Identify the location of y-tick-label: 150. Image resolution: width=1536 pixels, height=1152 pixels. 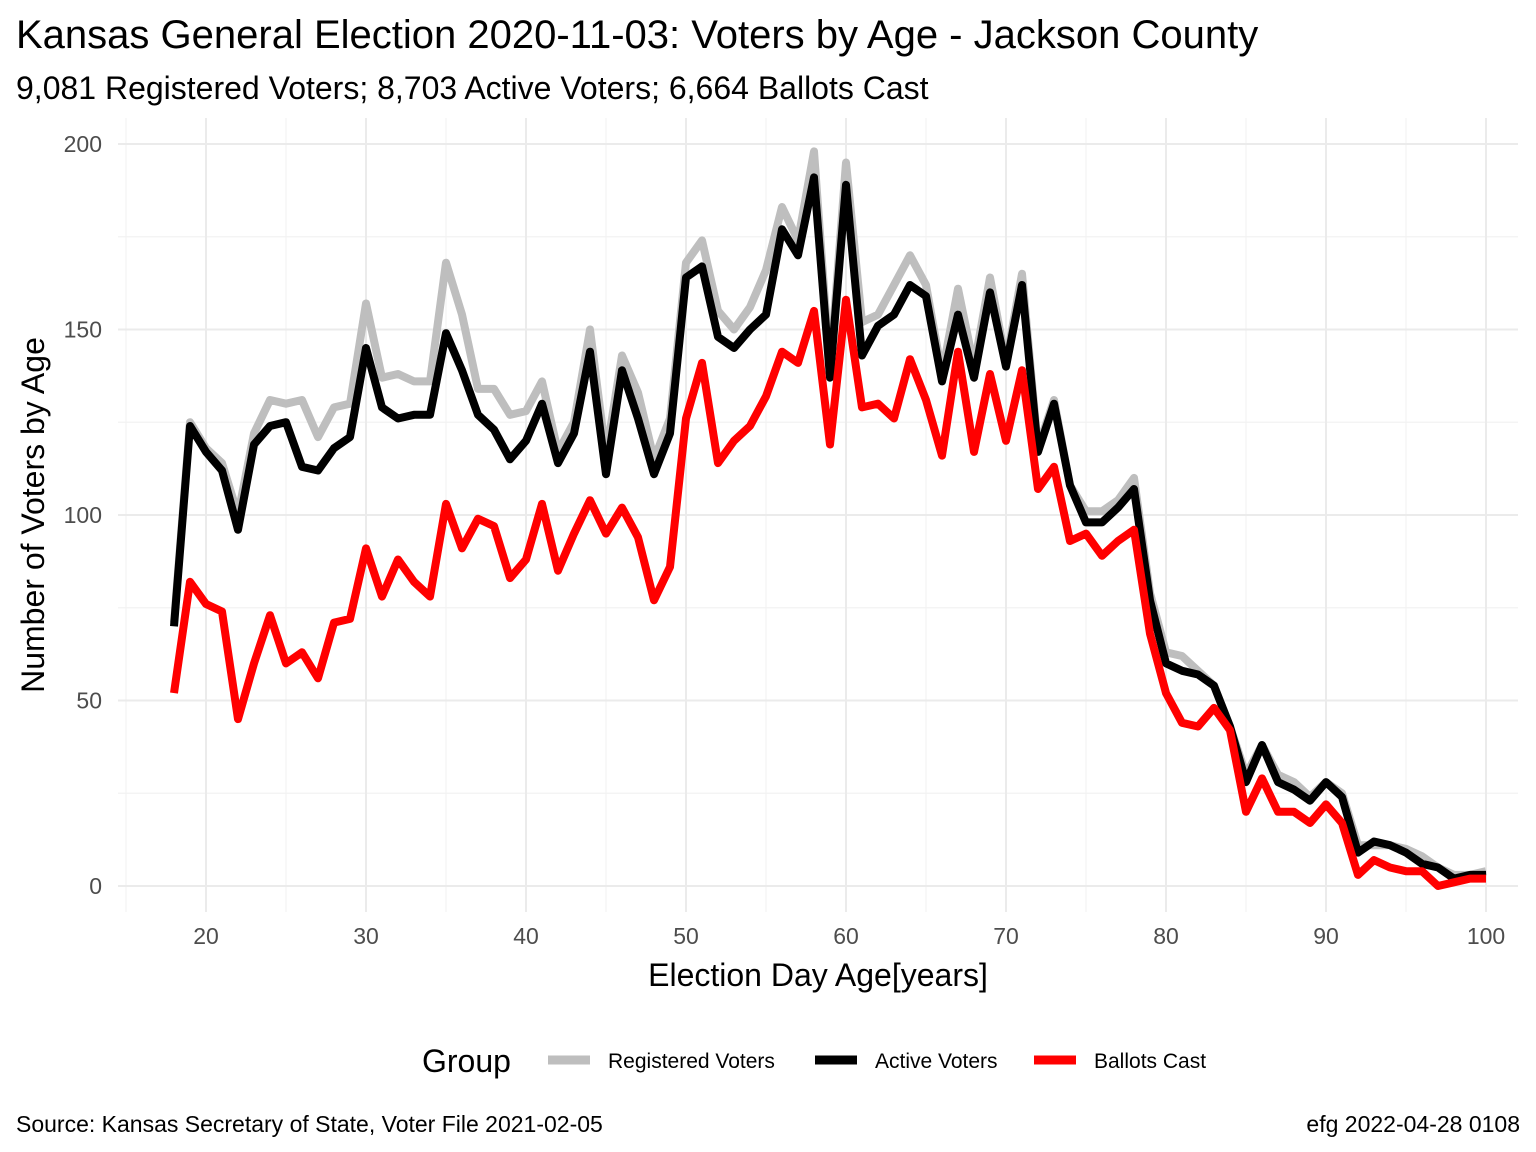
(83, 329).